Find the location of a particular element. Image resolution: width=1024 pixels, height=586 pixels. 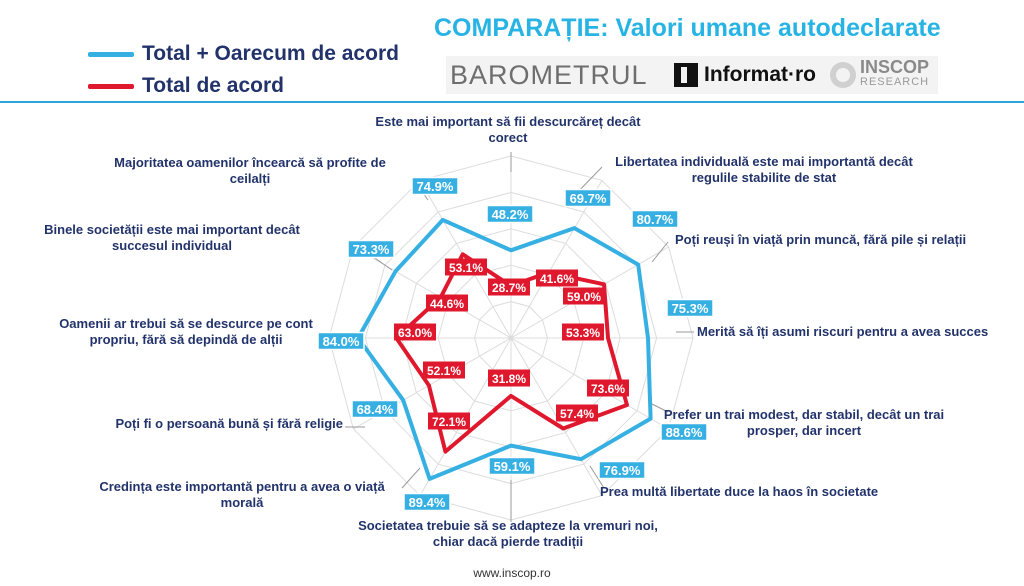

series-total-oarecum-data-label-4: 75.3% is located at coordinates (690, 308).